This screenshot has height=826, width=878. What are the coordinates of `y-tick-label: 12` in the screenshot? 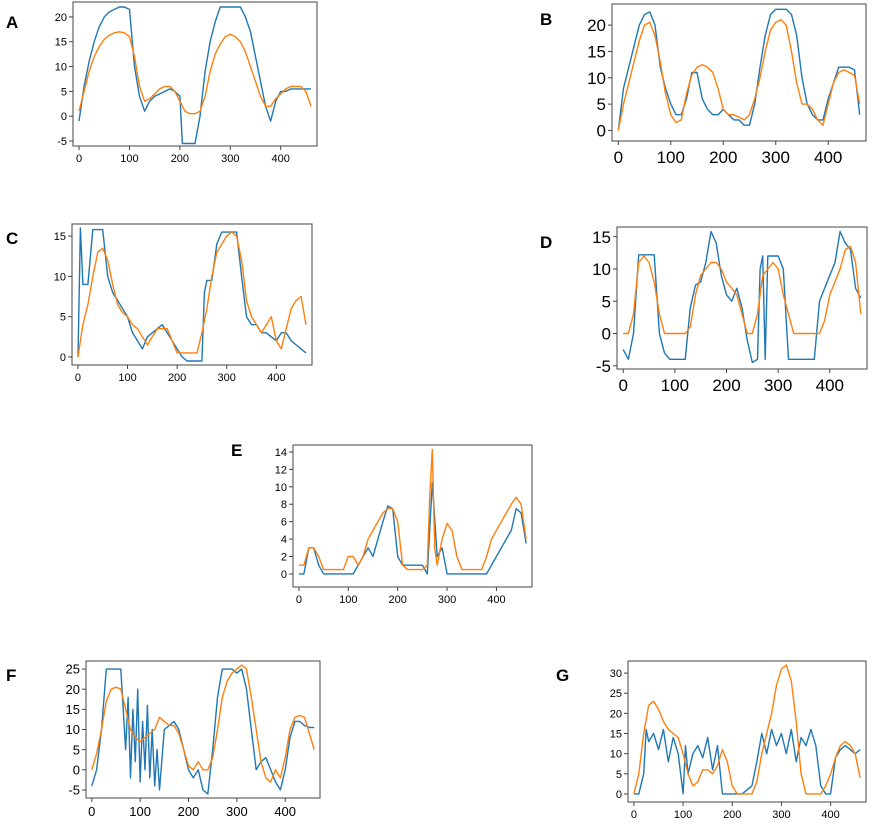 It's located at (281, 470).